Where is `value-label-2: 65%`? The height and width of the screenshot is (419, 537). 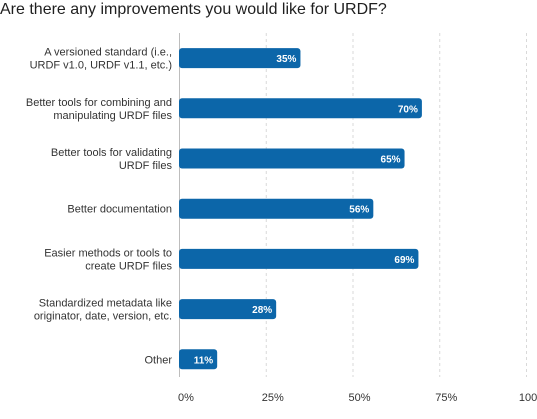
value-label-2: 65% is located at coordinates (391, 160).